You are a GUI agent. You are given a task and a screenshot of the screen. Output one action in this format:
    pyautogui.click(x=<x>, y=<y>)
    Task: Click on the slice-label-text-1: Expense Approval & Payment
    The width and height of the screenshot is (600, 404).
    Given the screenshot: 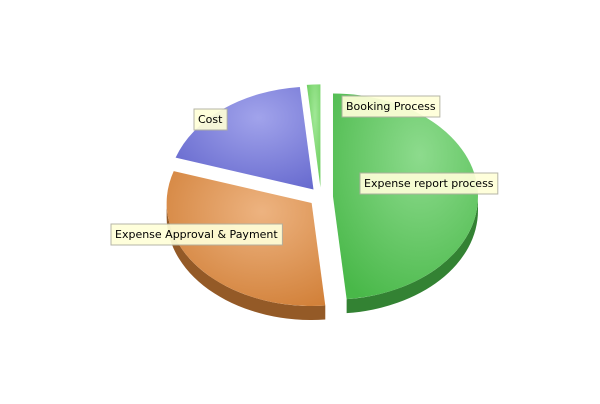 What is the action you would take?
    pyautogui.click(x=196, y=234)
    